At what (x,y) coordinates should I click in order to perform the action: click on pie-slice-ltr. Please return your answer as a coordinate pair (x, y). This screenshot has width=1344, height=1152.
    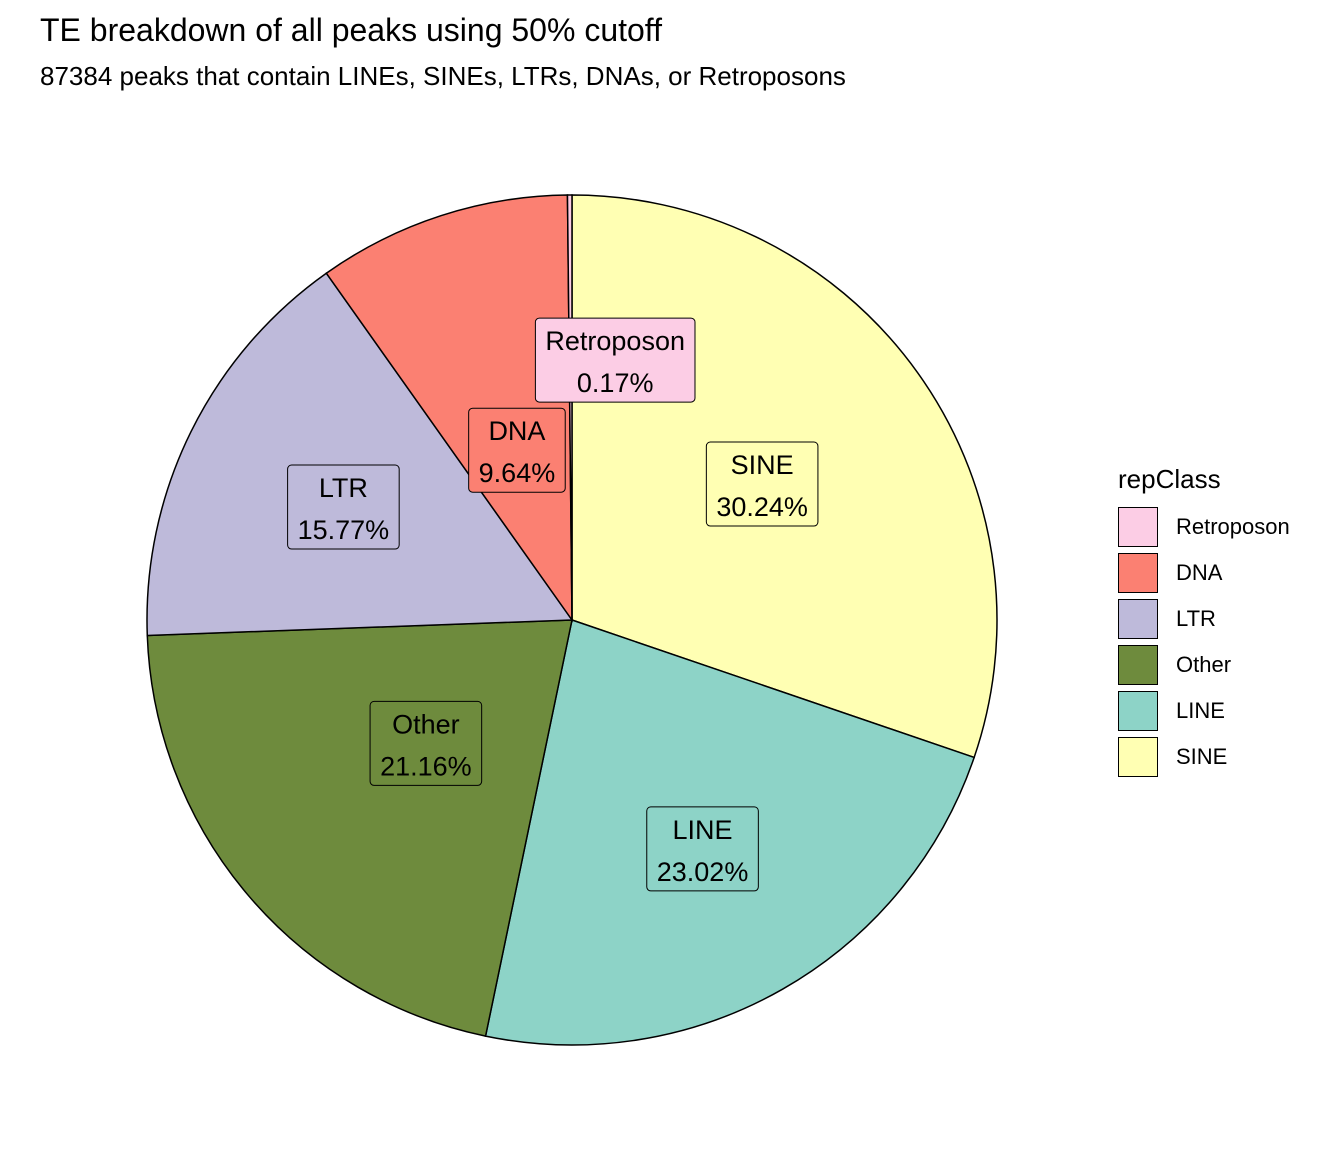
    Looking at the image, I should click on (360, 454).